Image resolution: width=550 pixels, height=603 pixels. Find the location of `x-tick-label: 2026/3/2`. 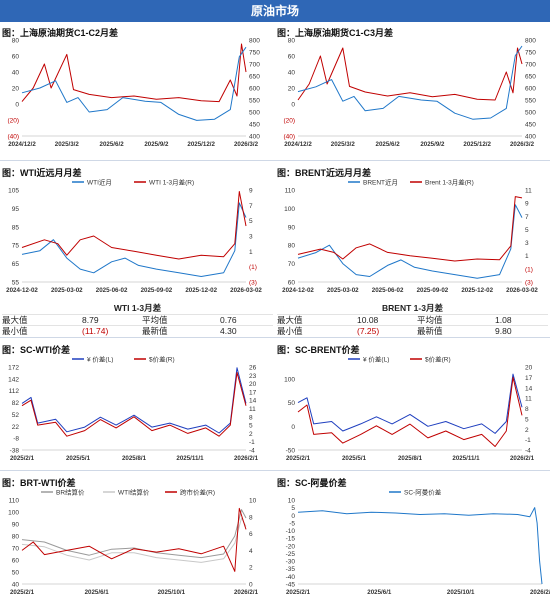

x-tick-label: 2026/3/2 is located at coordinates (246, 144).